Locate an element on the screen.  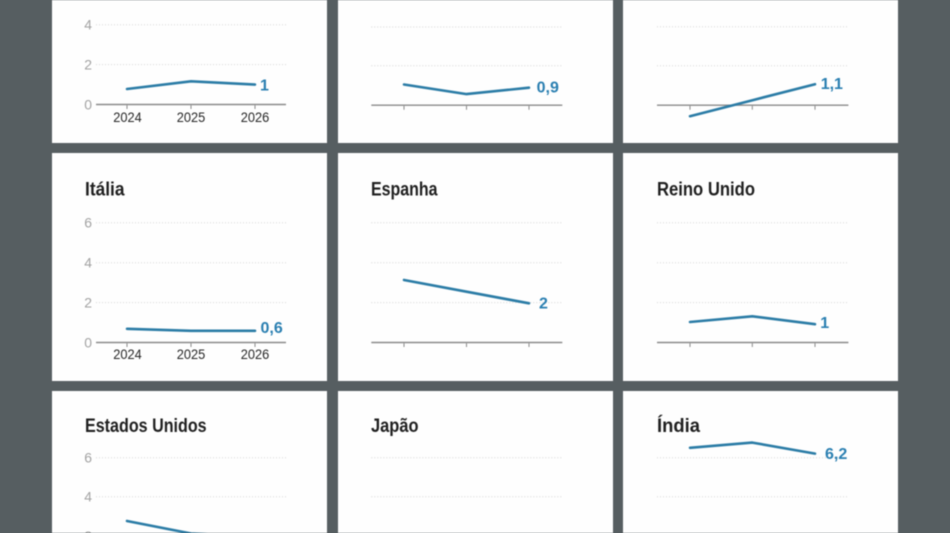
svg-text: Índia is located at coordinates (678, 426).